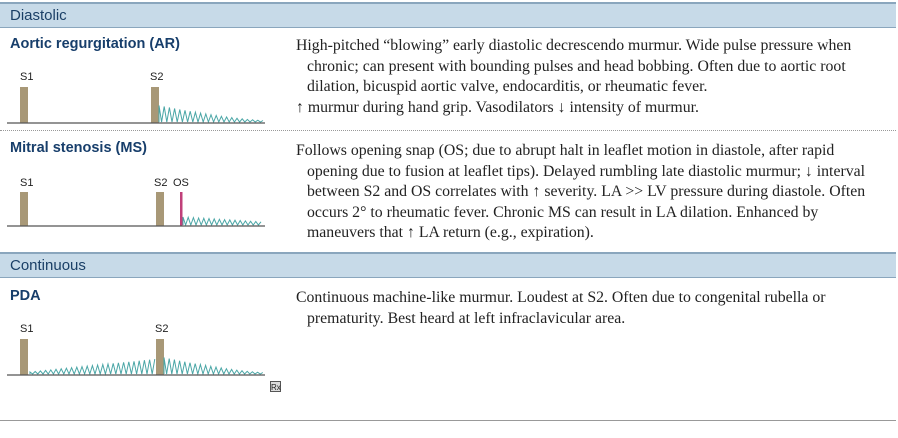 This screenshot has height=438, width=898. What do you see at coordinates (95, 44) in the screenshot?
I see `ar-title: Aortic regurgitation (AR)` at bounding box center [95, 44].